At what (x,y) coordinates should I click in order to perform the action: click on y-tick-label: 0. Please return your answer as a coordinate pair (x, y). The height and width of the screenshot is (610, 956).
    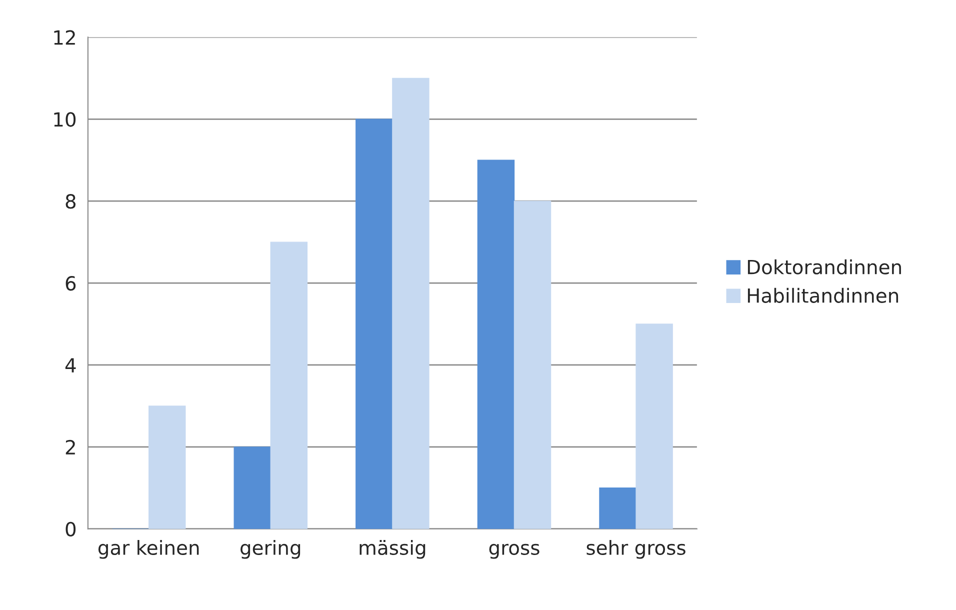
    Looking at the image, I should click on (71, 529).